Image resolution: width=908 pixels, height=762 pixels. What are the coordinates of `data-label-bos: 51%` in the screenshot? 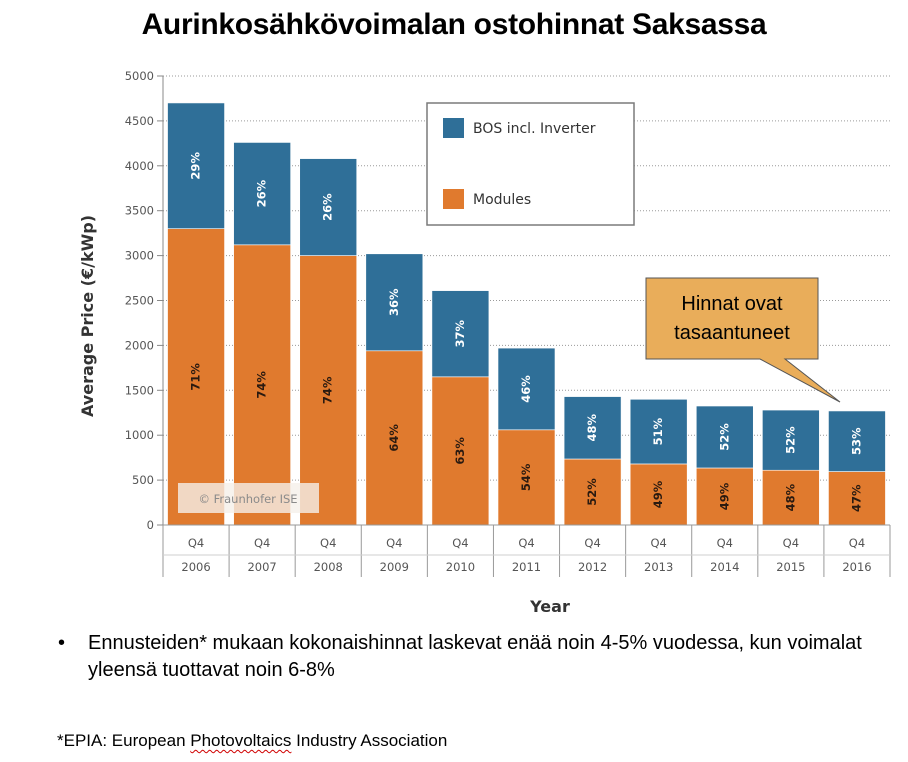 It's located at (658, 431).